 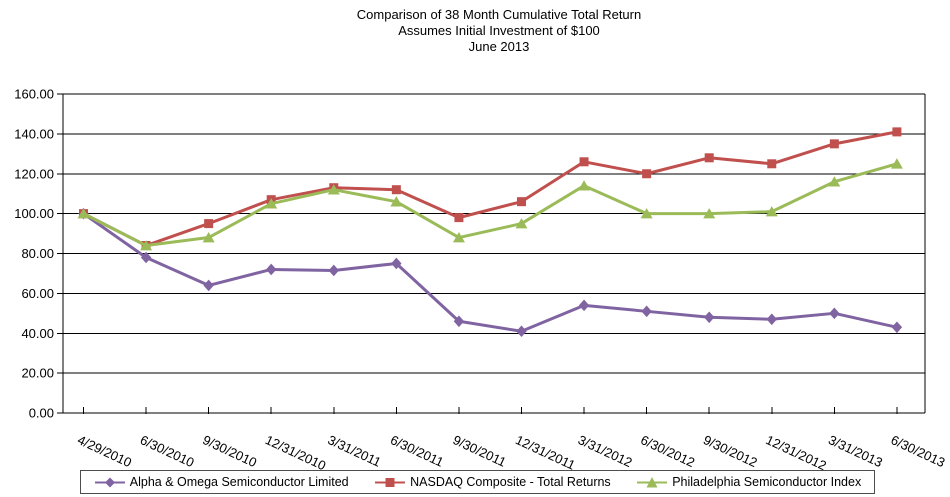 I want to click on x-axis-tick-label: 3/31/2012, so click(x=605, y=451).